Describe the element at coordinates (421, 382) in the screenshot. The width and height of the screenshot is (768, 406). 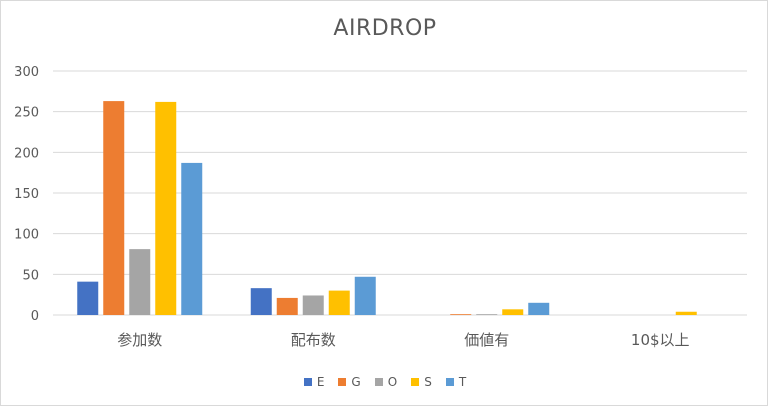
I see `legend-item-S: S` at that location.